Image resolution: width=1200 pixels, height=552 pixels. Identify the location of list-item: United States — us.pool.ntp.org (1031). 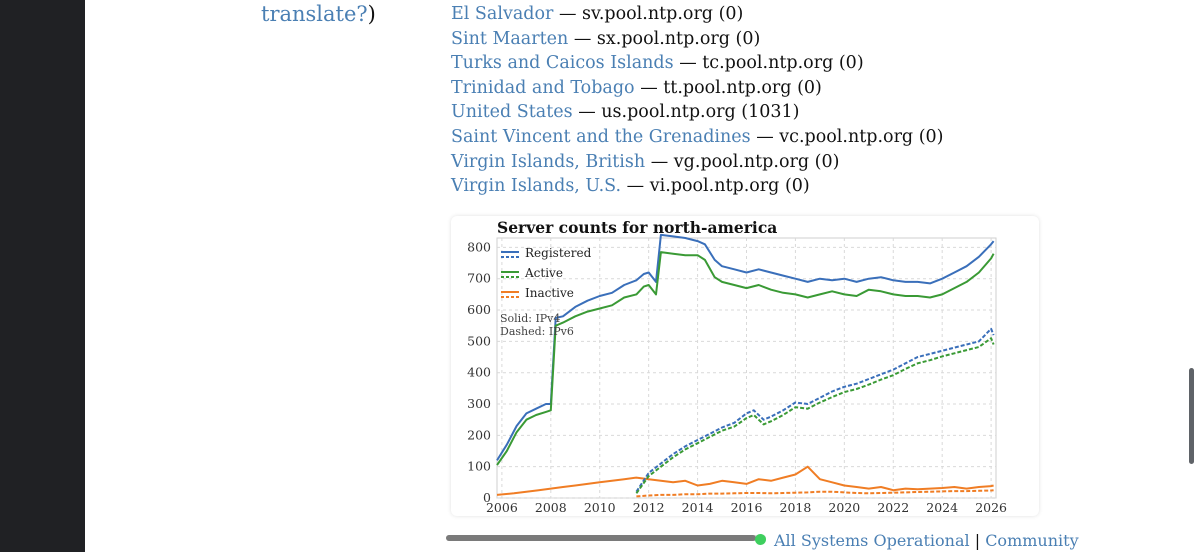
(697, 112).